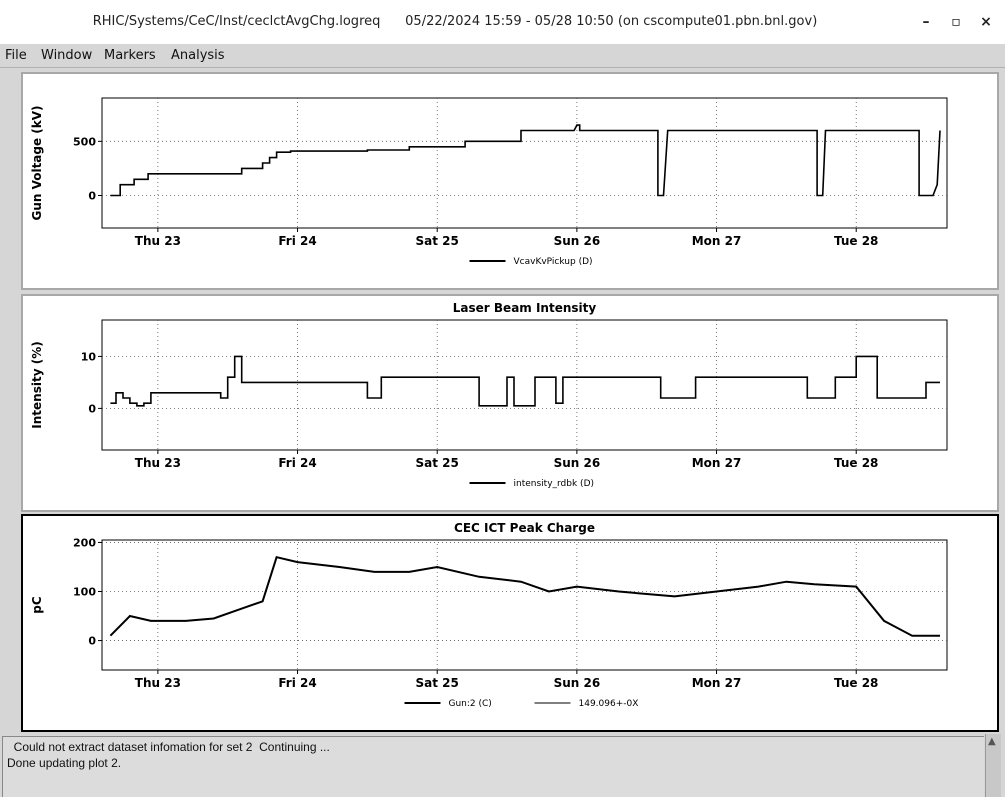 The height and width of the screenshot is (797, 1005). What do you see at coordinates (84, 141) in the screenshot?
I see `y-tick-label: 500` at bounding box center [84, 141].